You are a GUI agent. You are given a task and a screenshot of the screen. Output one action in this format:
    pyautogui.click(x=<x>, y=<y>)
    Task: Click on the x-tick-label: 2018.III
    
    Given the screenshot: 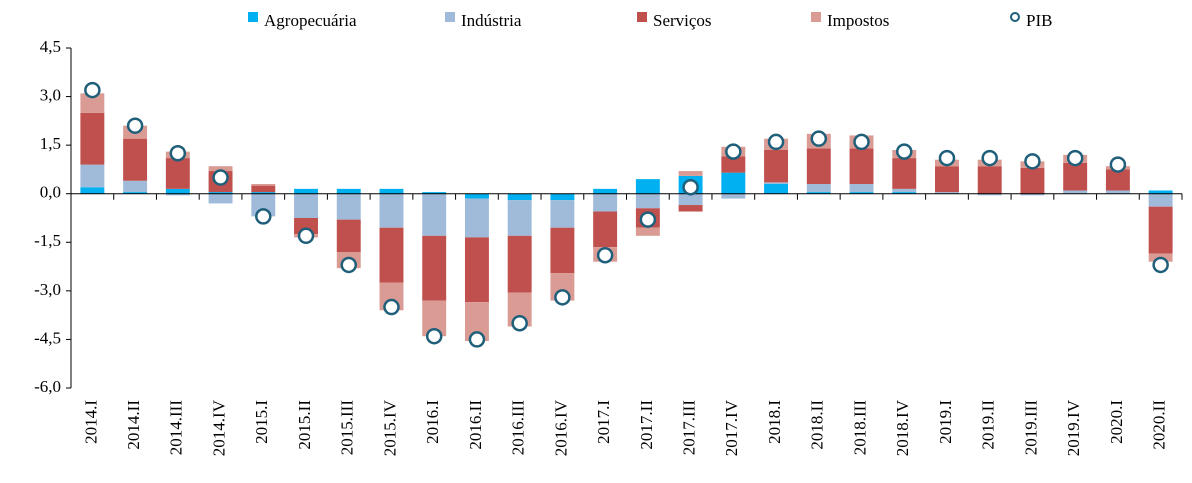 What is the action you would take?
    pyautogui.click(x=859, y=428)
    